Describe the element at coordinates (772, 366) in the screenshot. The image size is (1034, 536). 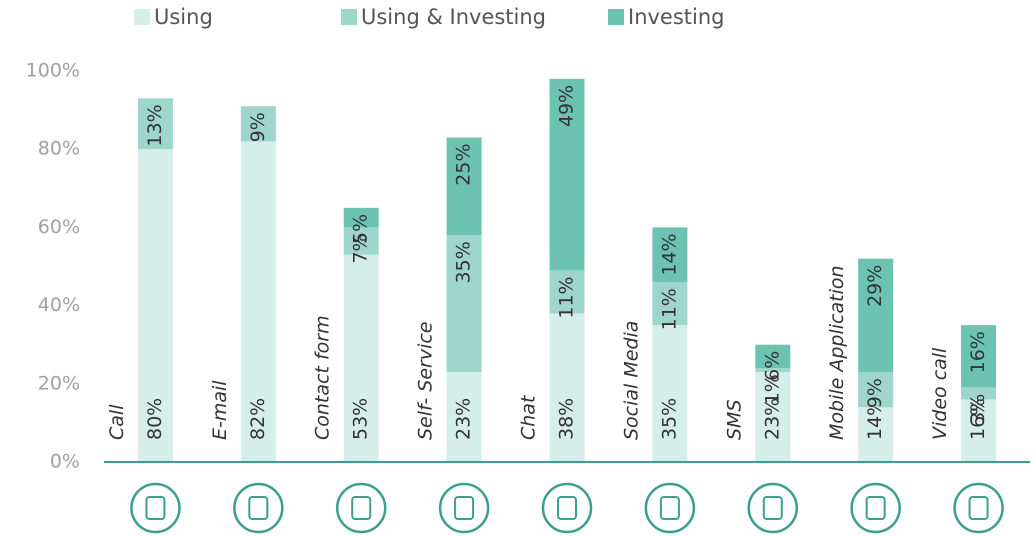
I see `value-label: 6%` at that location.